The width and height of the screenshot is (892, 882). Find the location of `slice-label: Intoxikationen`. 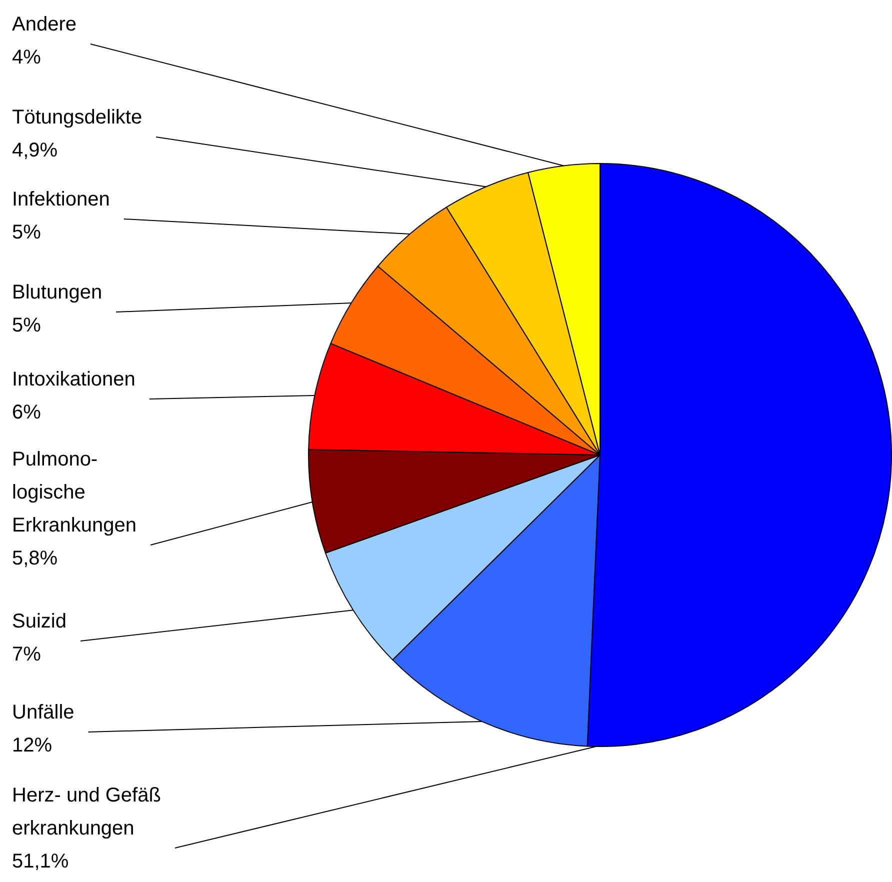

slice-label: Intoxikationen is located at coordinates (74, 379).